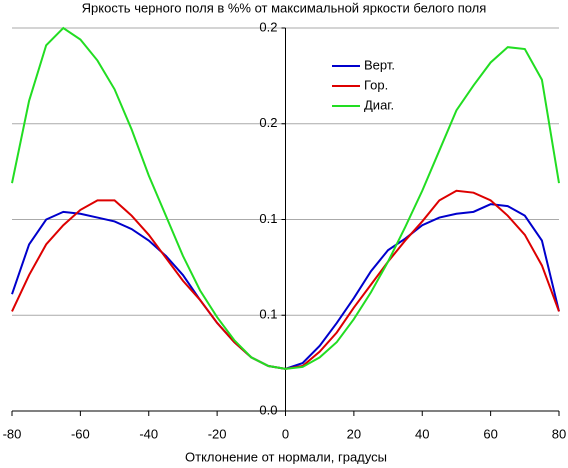  What do you see at coordinates (148, 433) in the screenshot?
I see `x-tick-label: -40` at bounding box center [148, 433].